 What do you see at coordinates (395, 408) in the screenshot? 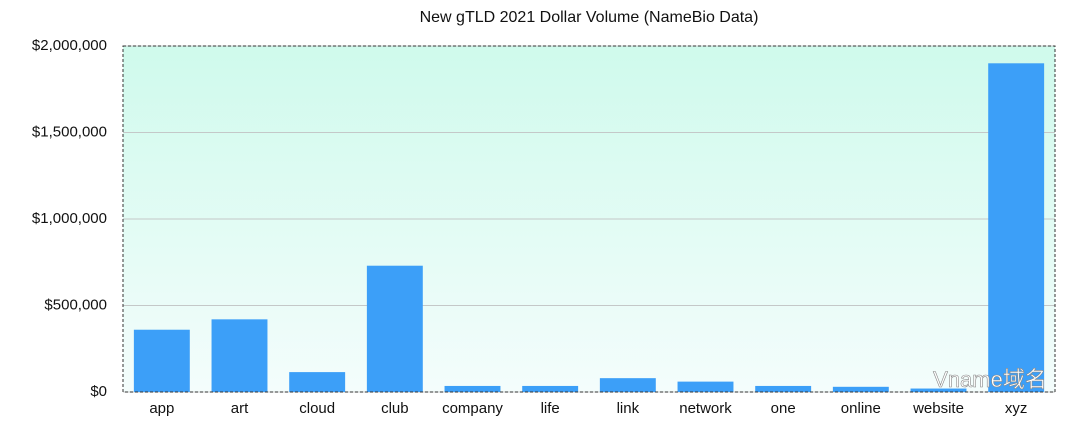
I see `x-tick-label: club` at bounding box center [395, 408].